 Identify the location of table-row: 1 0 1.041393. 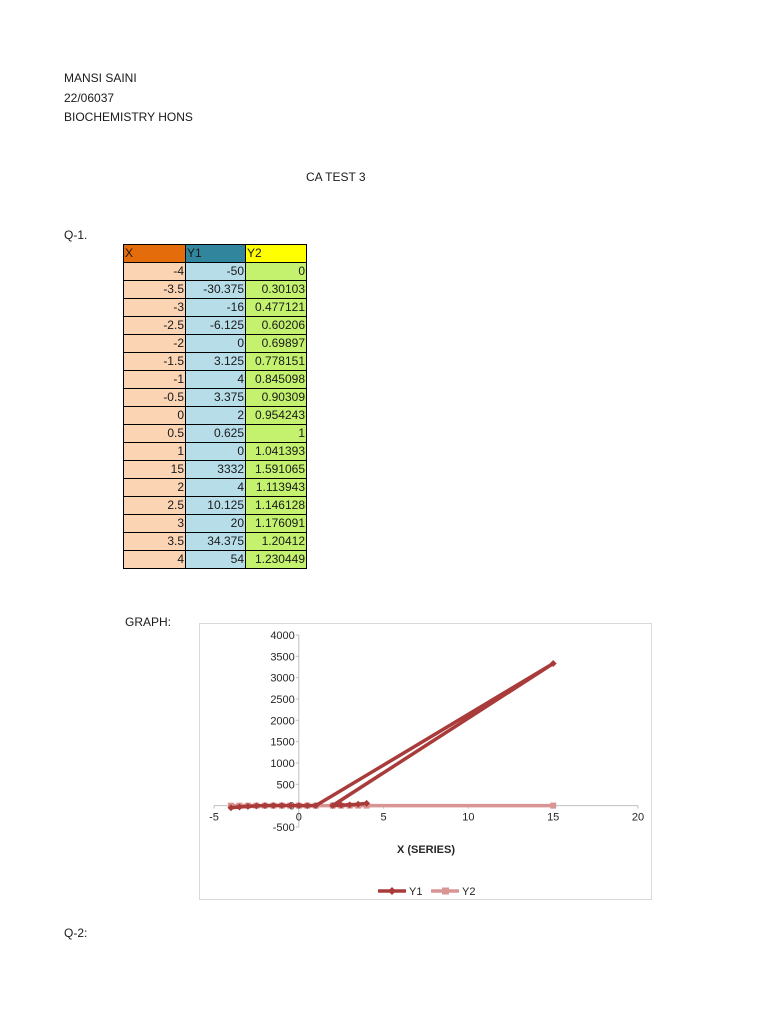
(215, 451).